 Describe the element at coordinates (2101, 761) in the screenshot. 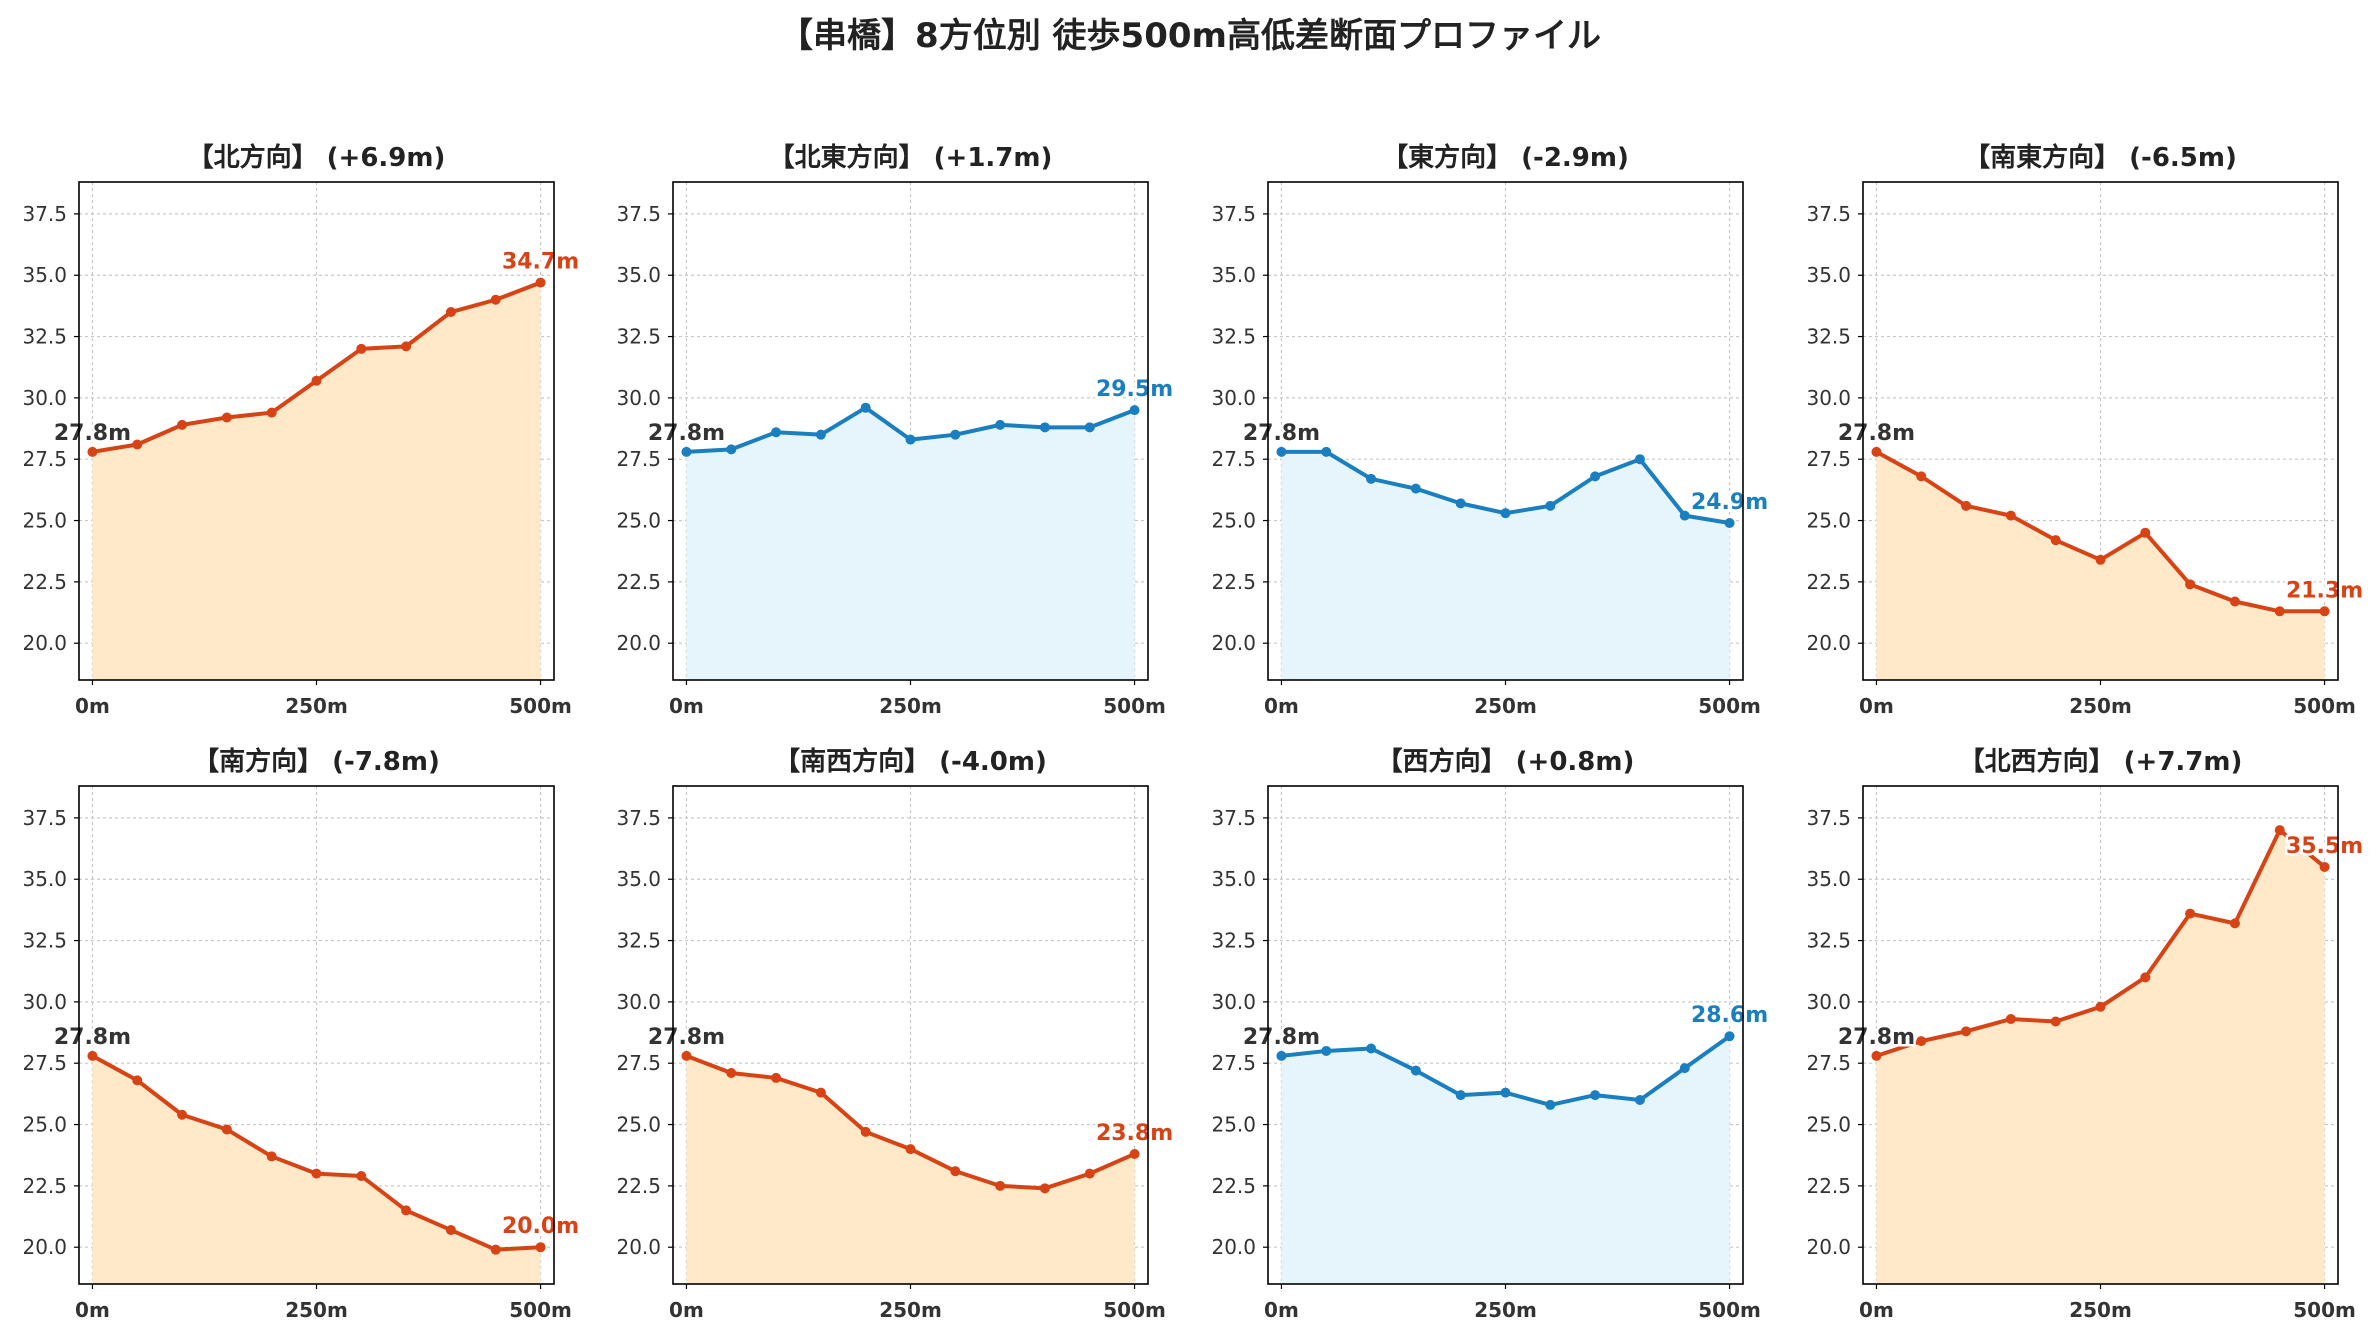

I see `subplot-title: 【北西方向】 (+7.7m)` at that location.